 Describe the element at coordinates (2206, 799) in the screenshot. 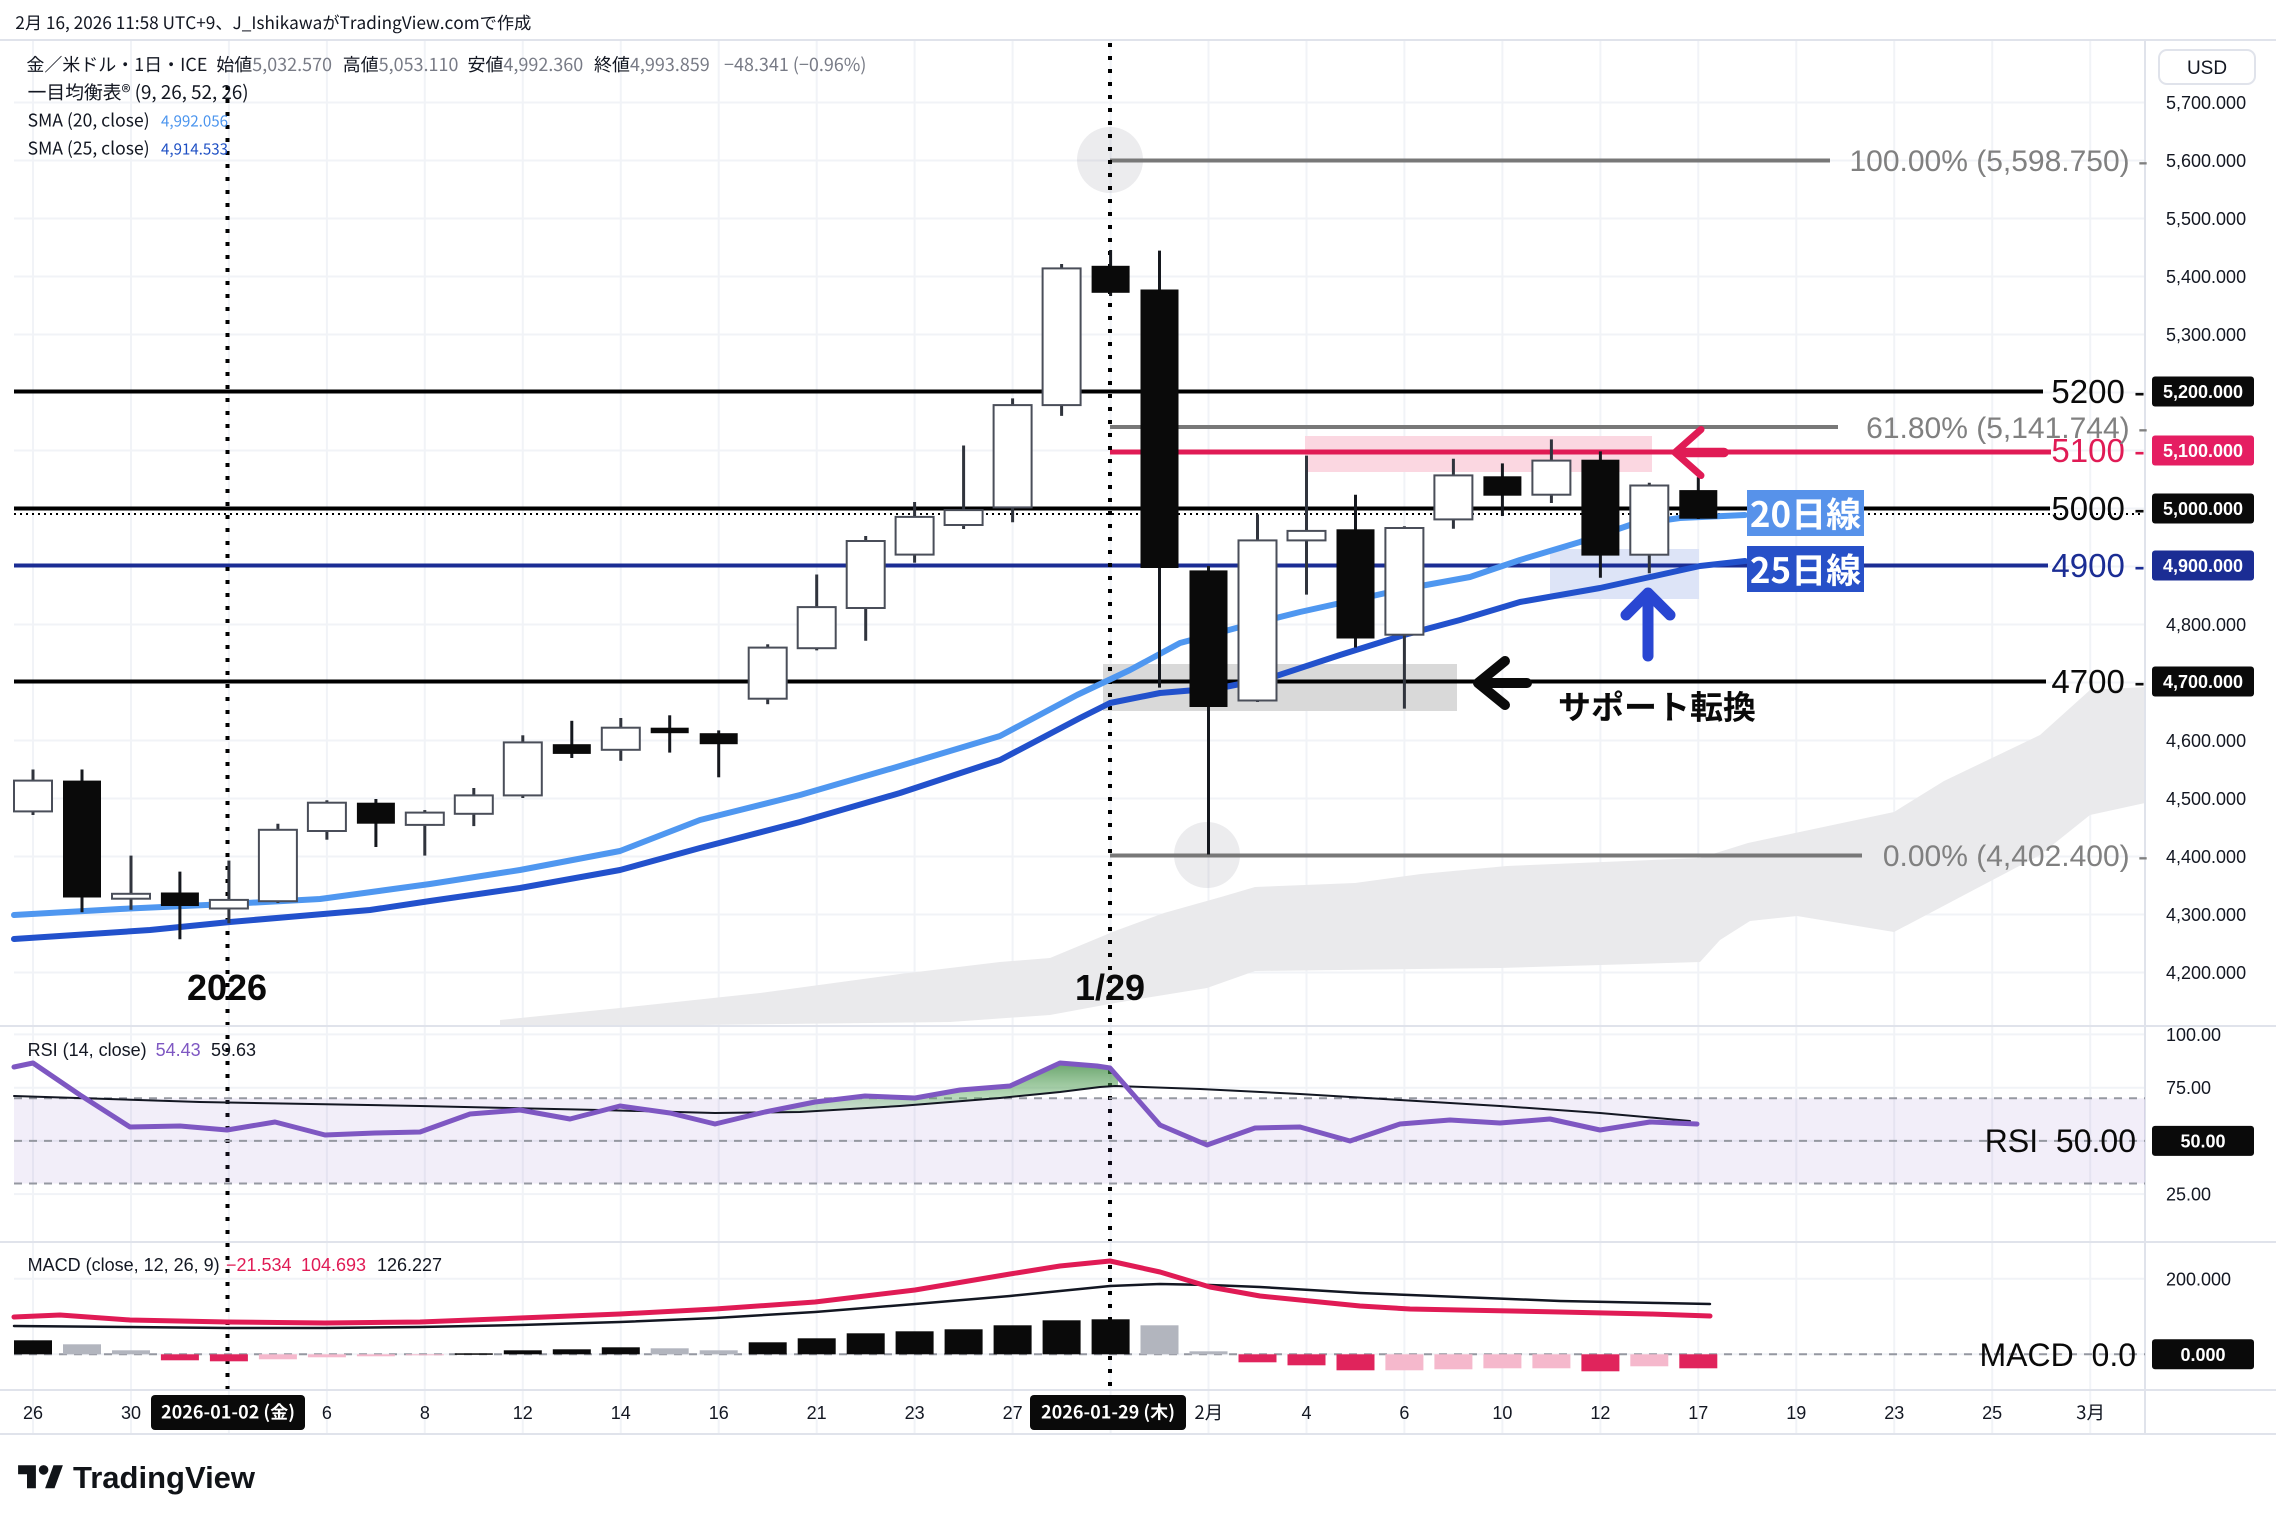

I see `svg-text: 4,500.000` at that location.